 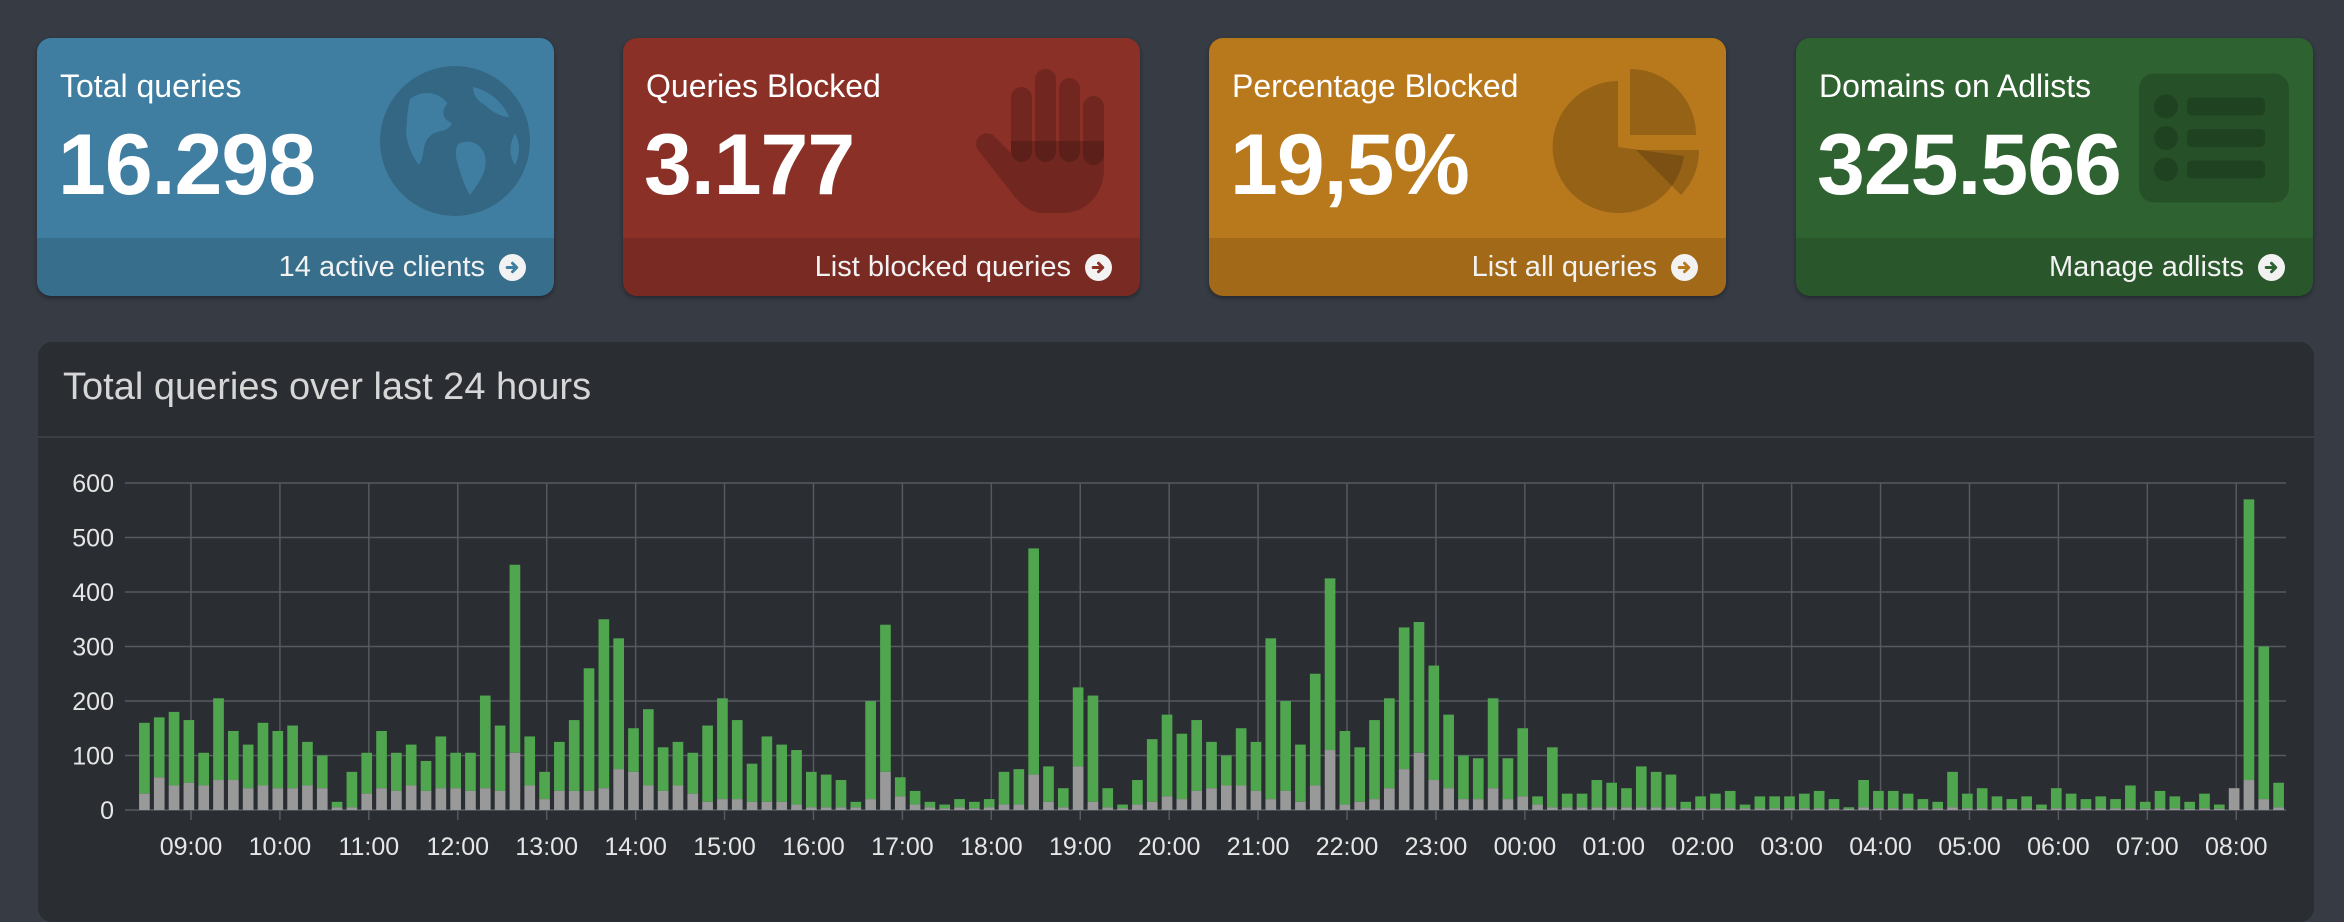 I want to click on list-blocked-queries-link: List blocked queries, so click(x=881, y=267).